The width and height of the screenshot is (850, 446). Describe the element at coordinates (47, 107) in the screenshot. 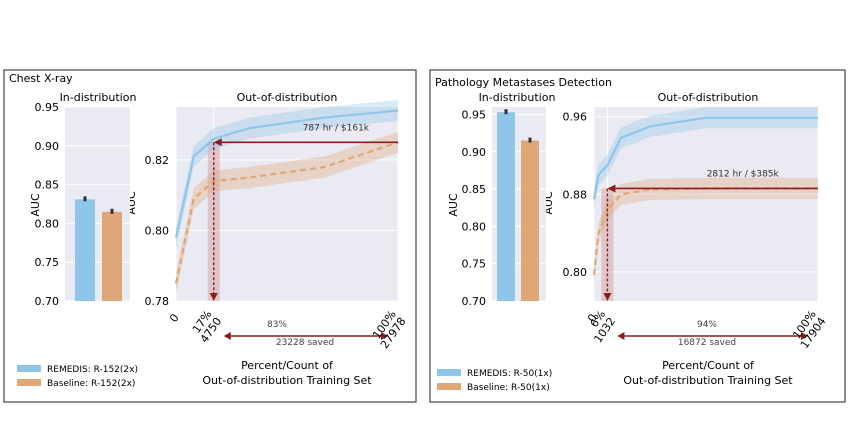

I see `bar-ytick-label-chest: 0.95` at that location.